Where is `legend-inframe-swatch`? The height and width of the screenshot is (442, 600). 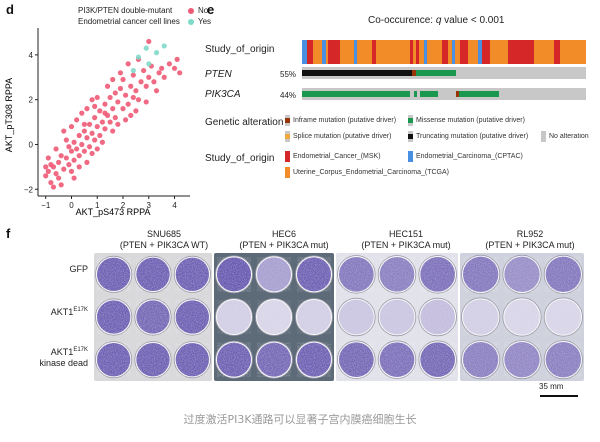 legend-inframe-swatch is located at coordinates (287, 120).